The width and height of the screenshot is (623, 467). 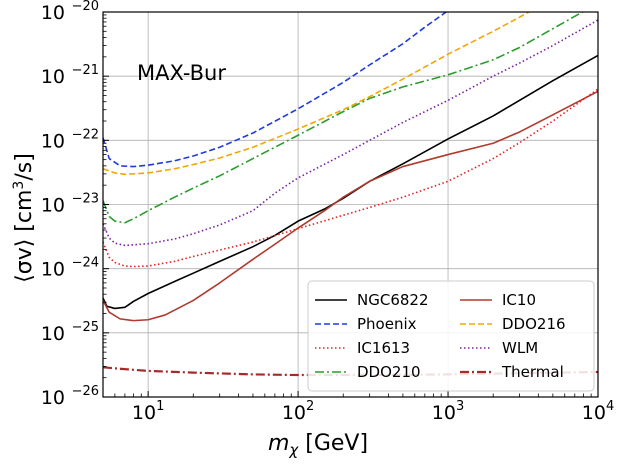 I want to click on y-tick-label: 10 −26, so click(x=70, y=396).